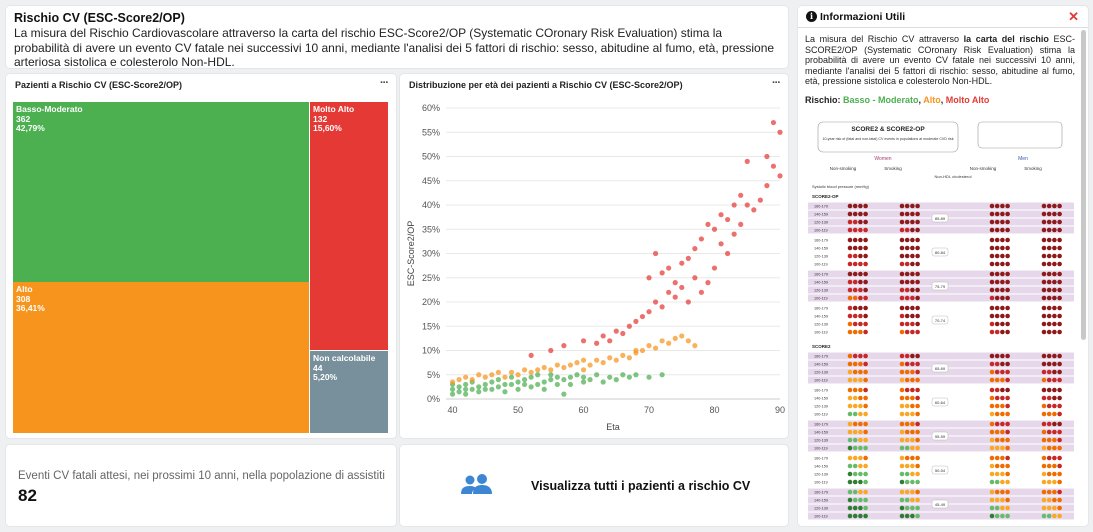 The height and width of the screenshot is (532, 1093). Describe the element at coordinates (349, 226) in the screenshot. I see `tile-molto-alto: Molto Alto 132 15,60%` at that location.